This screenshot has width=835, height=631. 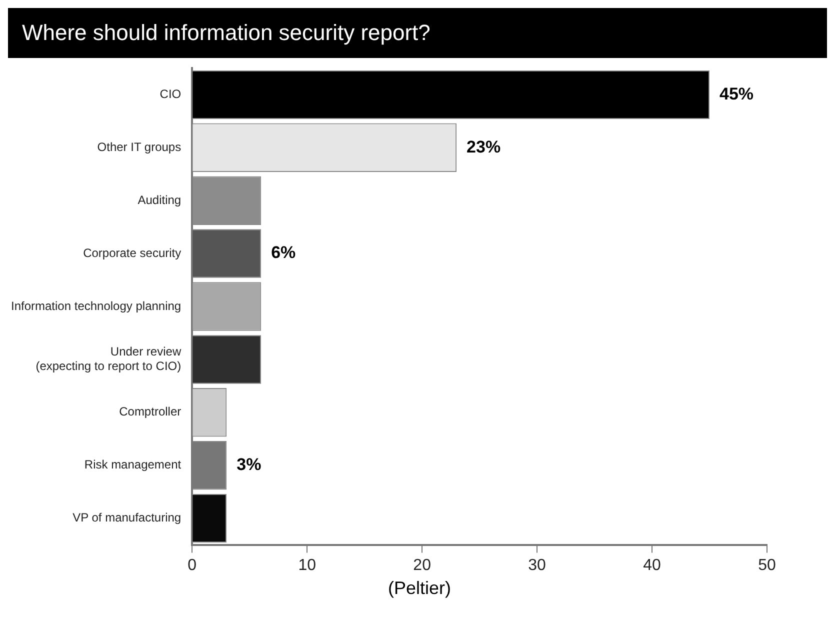 I want to click on data-label: 3%, so click(x=249, y=464).